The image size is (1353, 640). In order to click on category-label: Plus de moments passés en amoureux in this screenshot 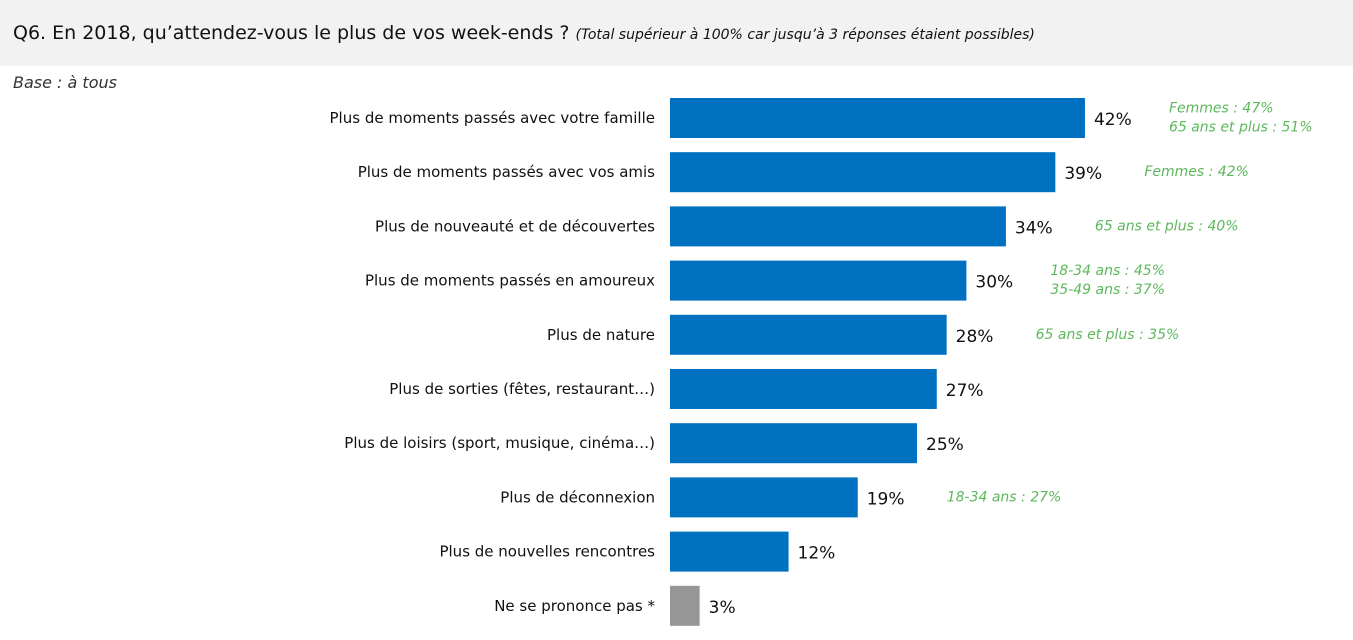, I will do `click(510, 281)`.